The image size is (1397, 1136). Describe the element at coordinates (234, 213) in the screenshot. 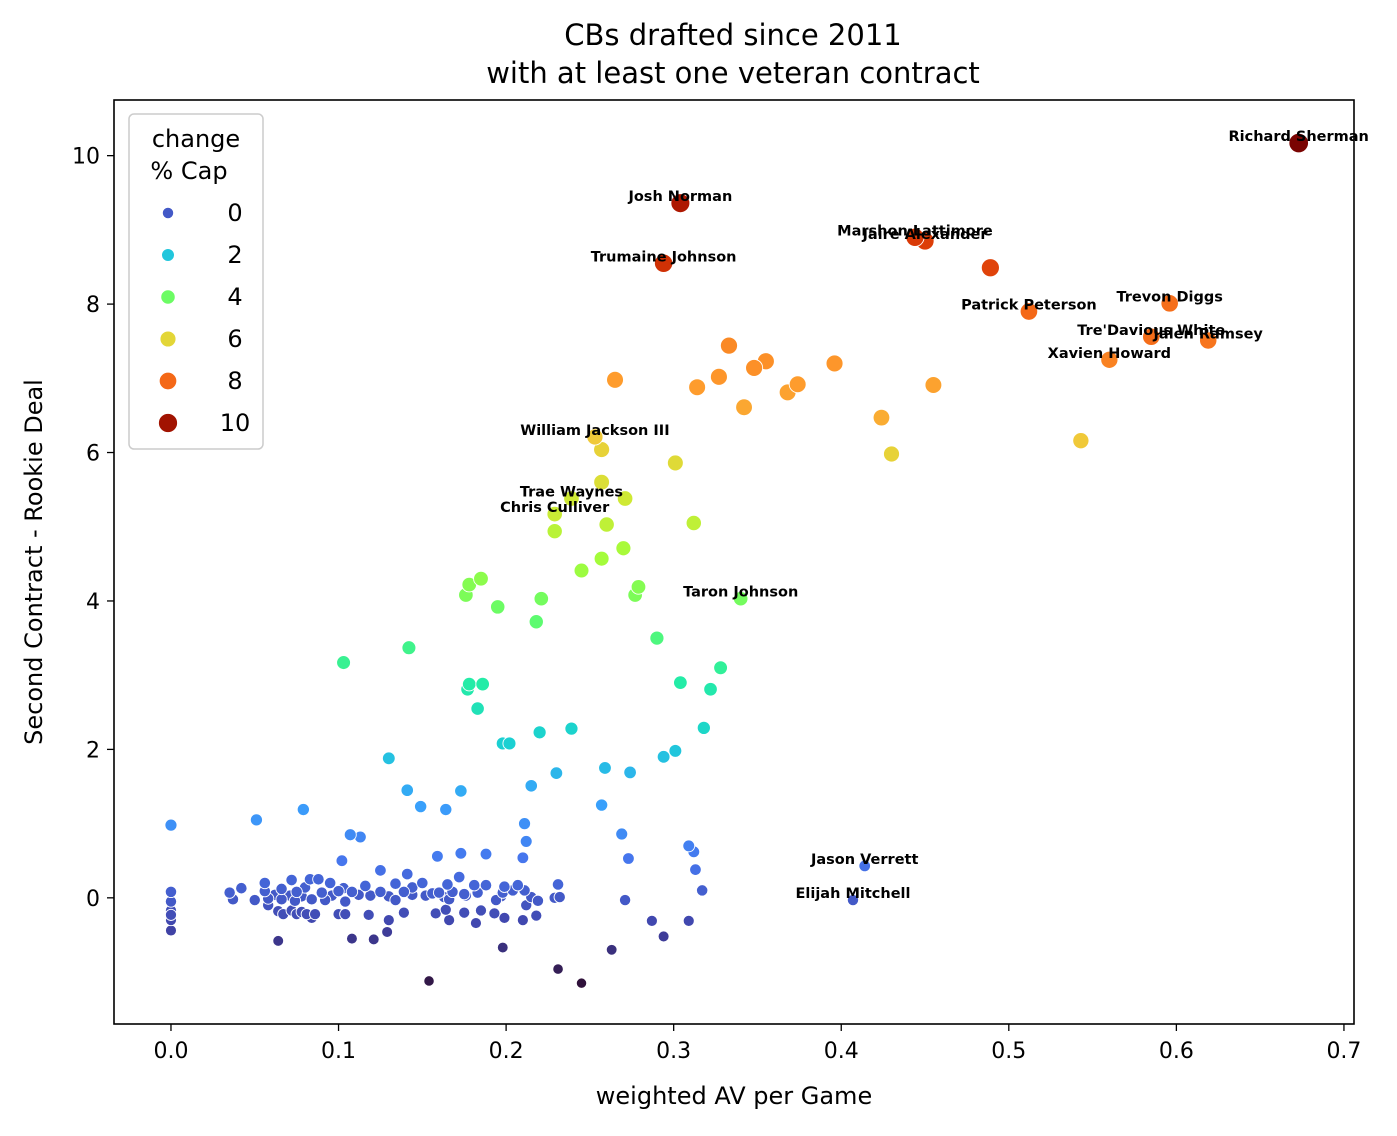

I see `legend-label: 0` at that location.